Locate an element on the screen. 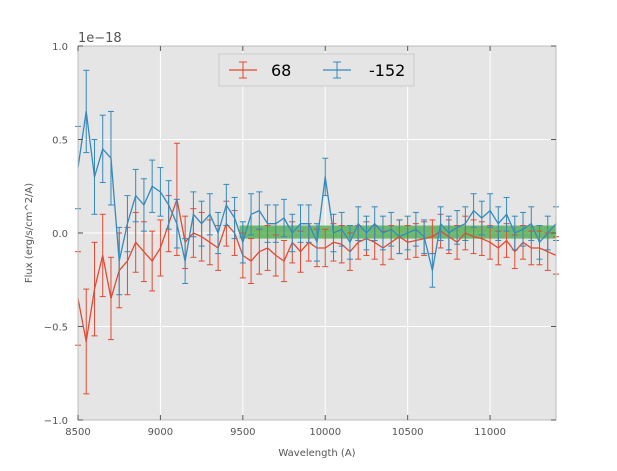 The height and width of the screenshot is (471, 617). x-tick-label: 8500 is located at coordinates (77, 432).